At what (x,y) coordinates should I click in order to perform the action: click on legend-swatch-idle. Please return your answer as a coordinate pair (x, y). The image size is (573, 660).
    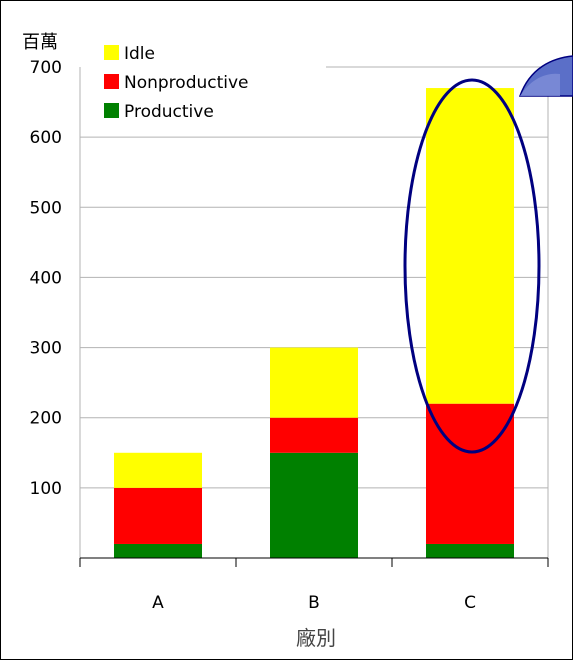
    Looking at the image, I should click on (111, 52).